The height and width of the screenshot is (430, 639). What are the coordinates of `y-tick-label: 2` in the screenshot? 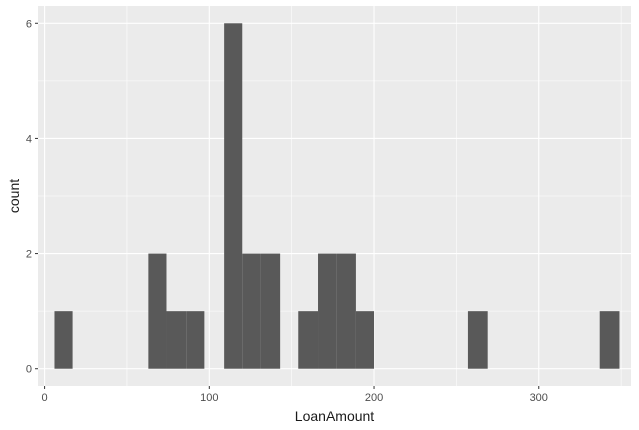 It's located at (29, 255).